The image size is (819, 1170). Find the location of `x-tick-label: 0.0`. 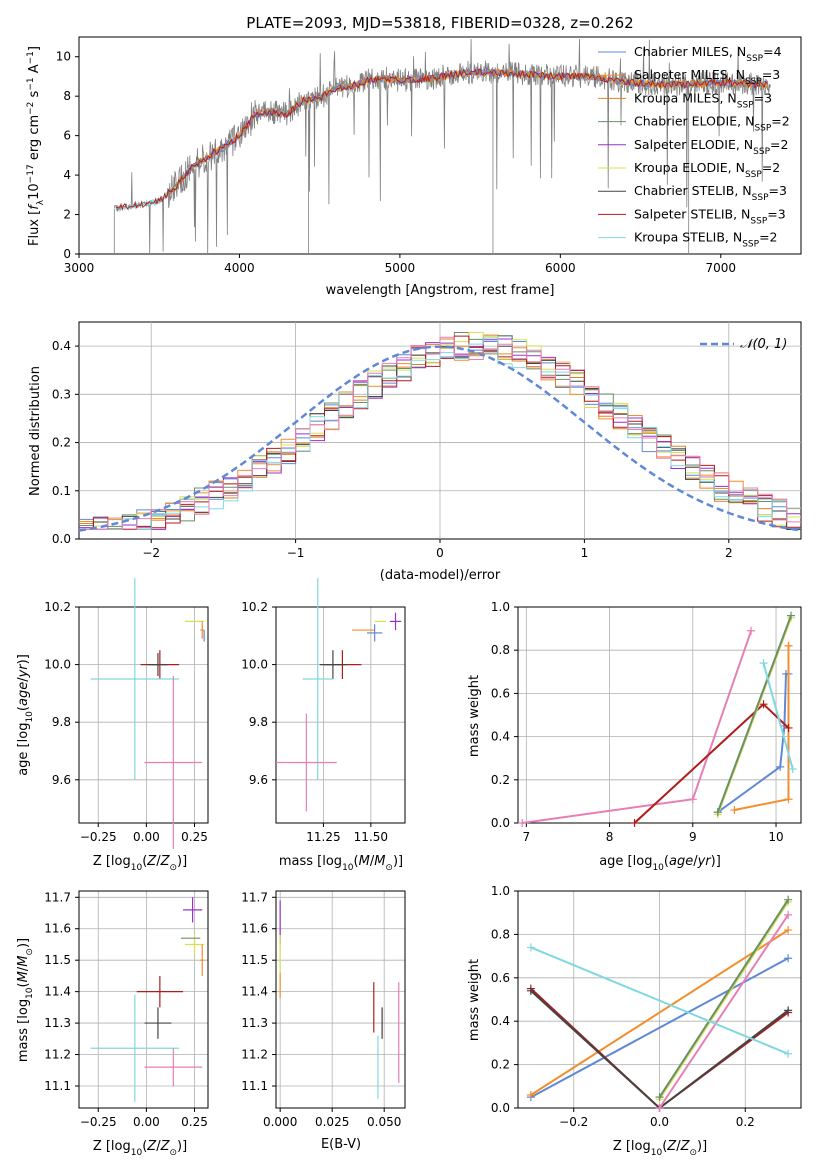

x-tick-label: 0.0 is located at coordinates (659, 1122).